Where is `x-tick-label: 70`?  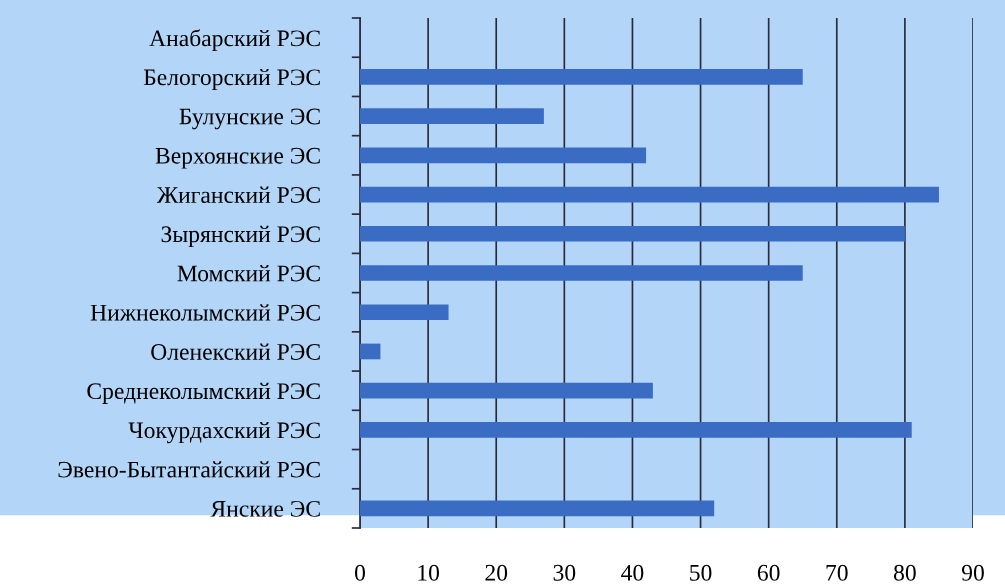 x-tick-label: 70 is located at coordinates (837, 572).